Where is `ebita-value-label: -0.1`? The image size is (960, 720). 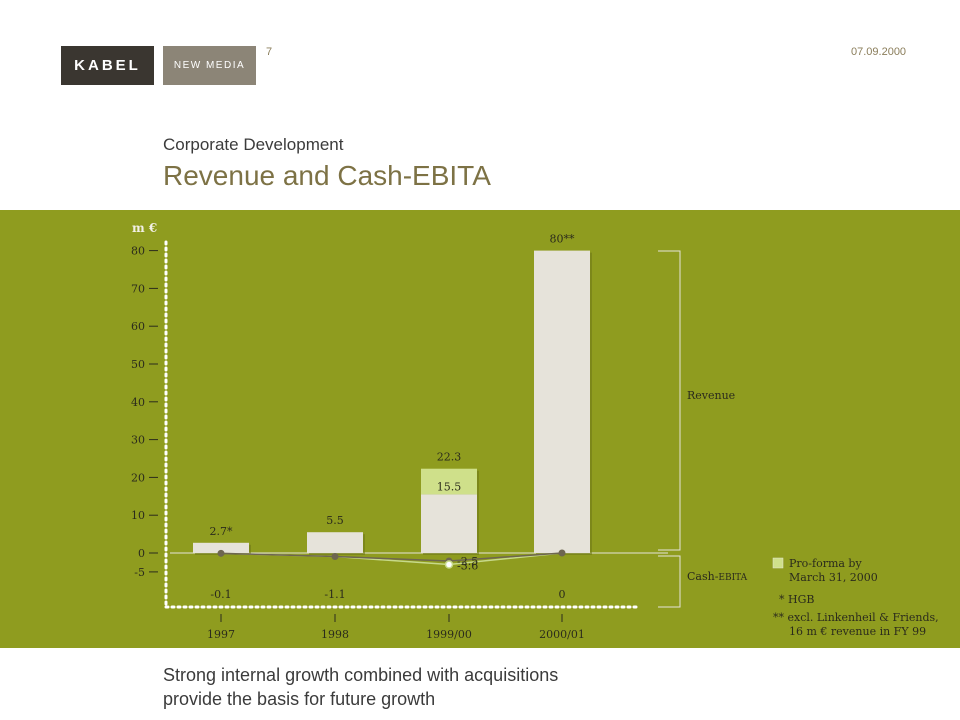 ebita-value-label: -0.1 is located at coordinates (220, 594).